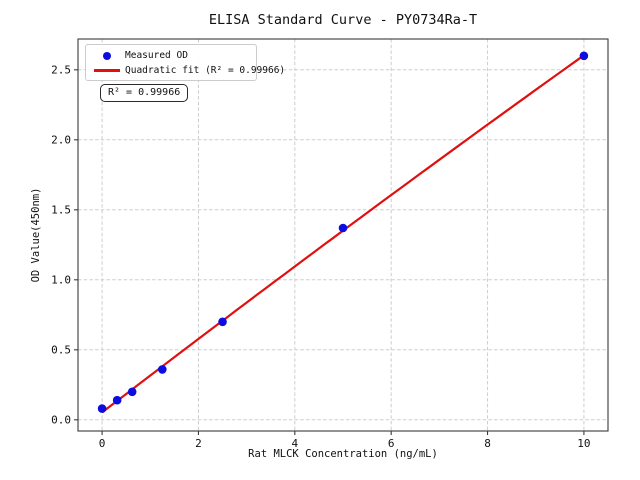 This screenshot has width=640, height=480. I want to click on y-tick-label: 2.5, so click(61, 69).